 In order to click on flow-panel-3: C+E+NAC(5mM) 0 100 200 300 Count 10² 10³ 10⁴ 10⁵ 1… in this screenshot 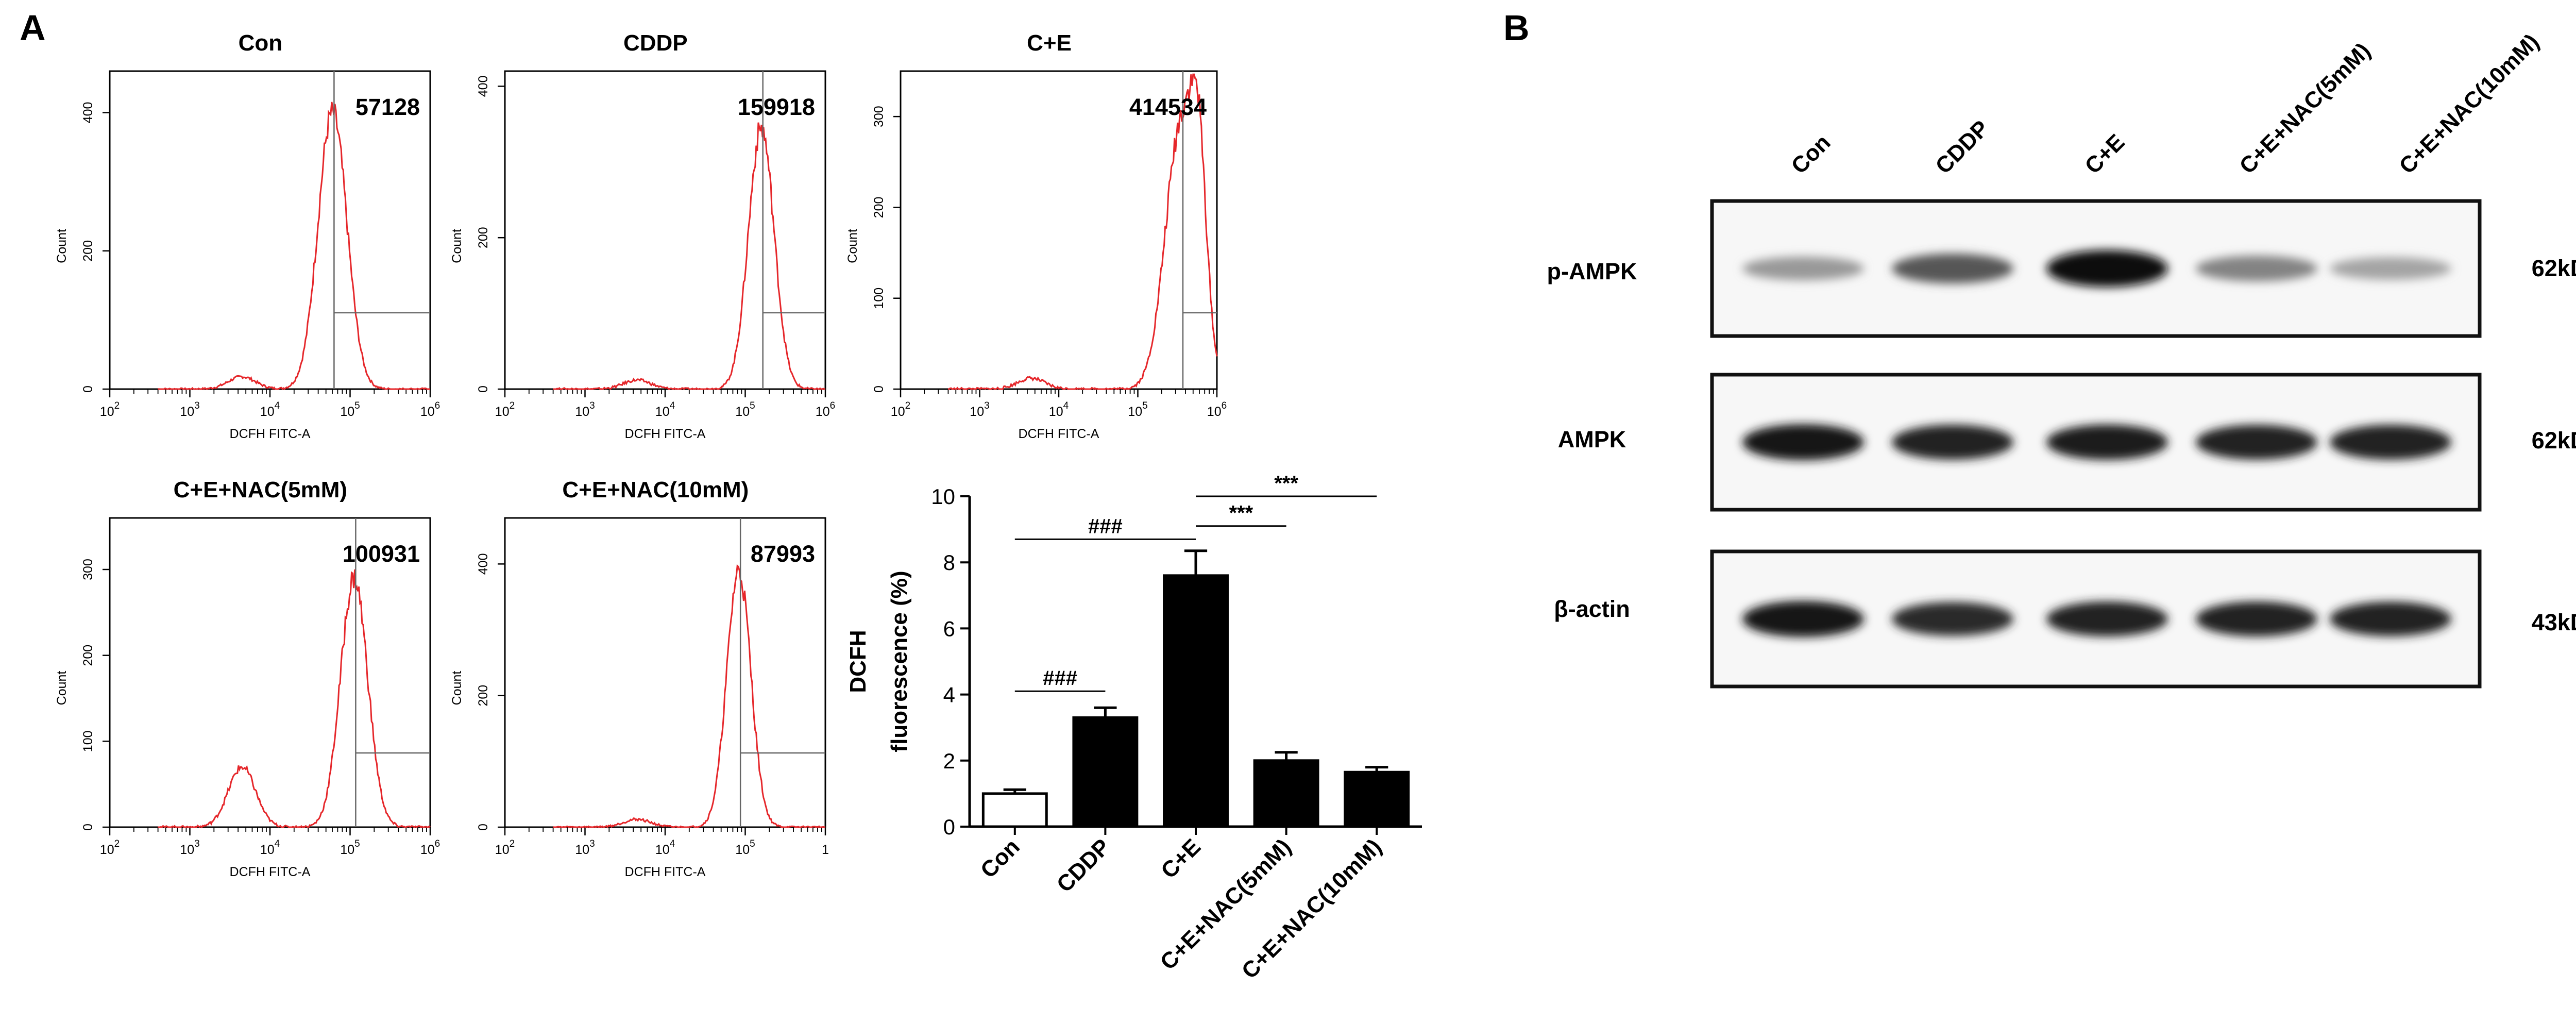, I will do `click(247, 678)`.